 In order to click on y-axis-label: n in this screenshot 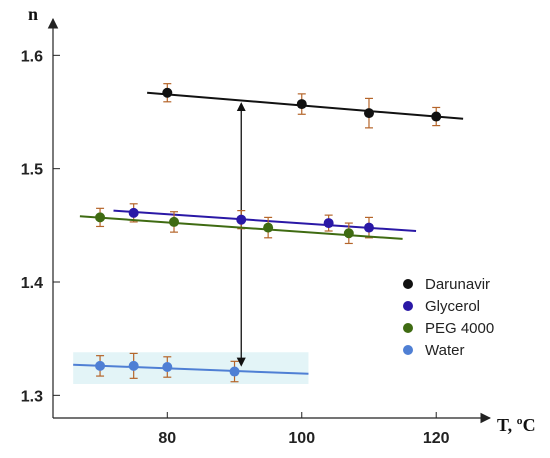, I will do `click(33, 14)`.